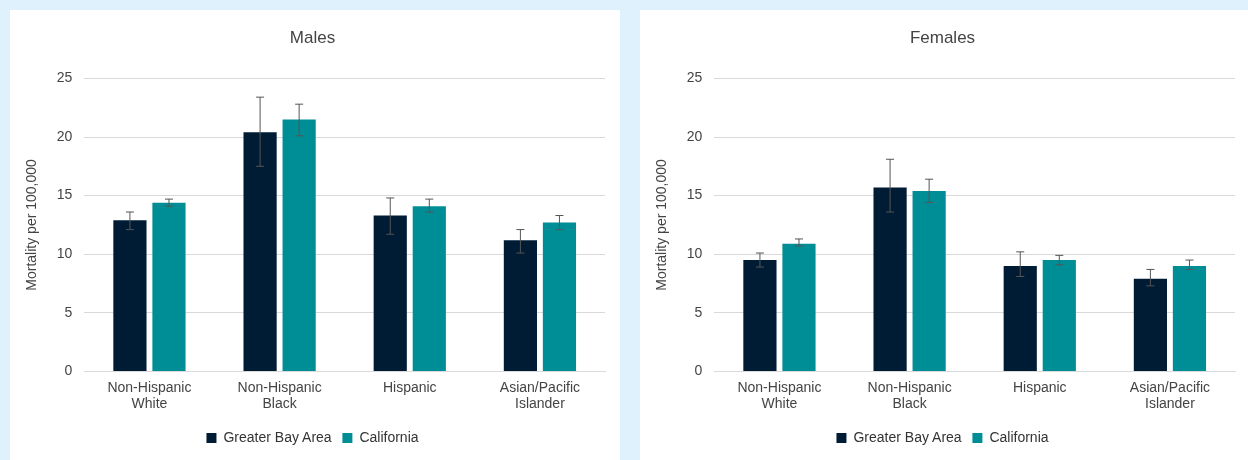  I want to click on chart-title: Males, so click(312, 37).